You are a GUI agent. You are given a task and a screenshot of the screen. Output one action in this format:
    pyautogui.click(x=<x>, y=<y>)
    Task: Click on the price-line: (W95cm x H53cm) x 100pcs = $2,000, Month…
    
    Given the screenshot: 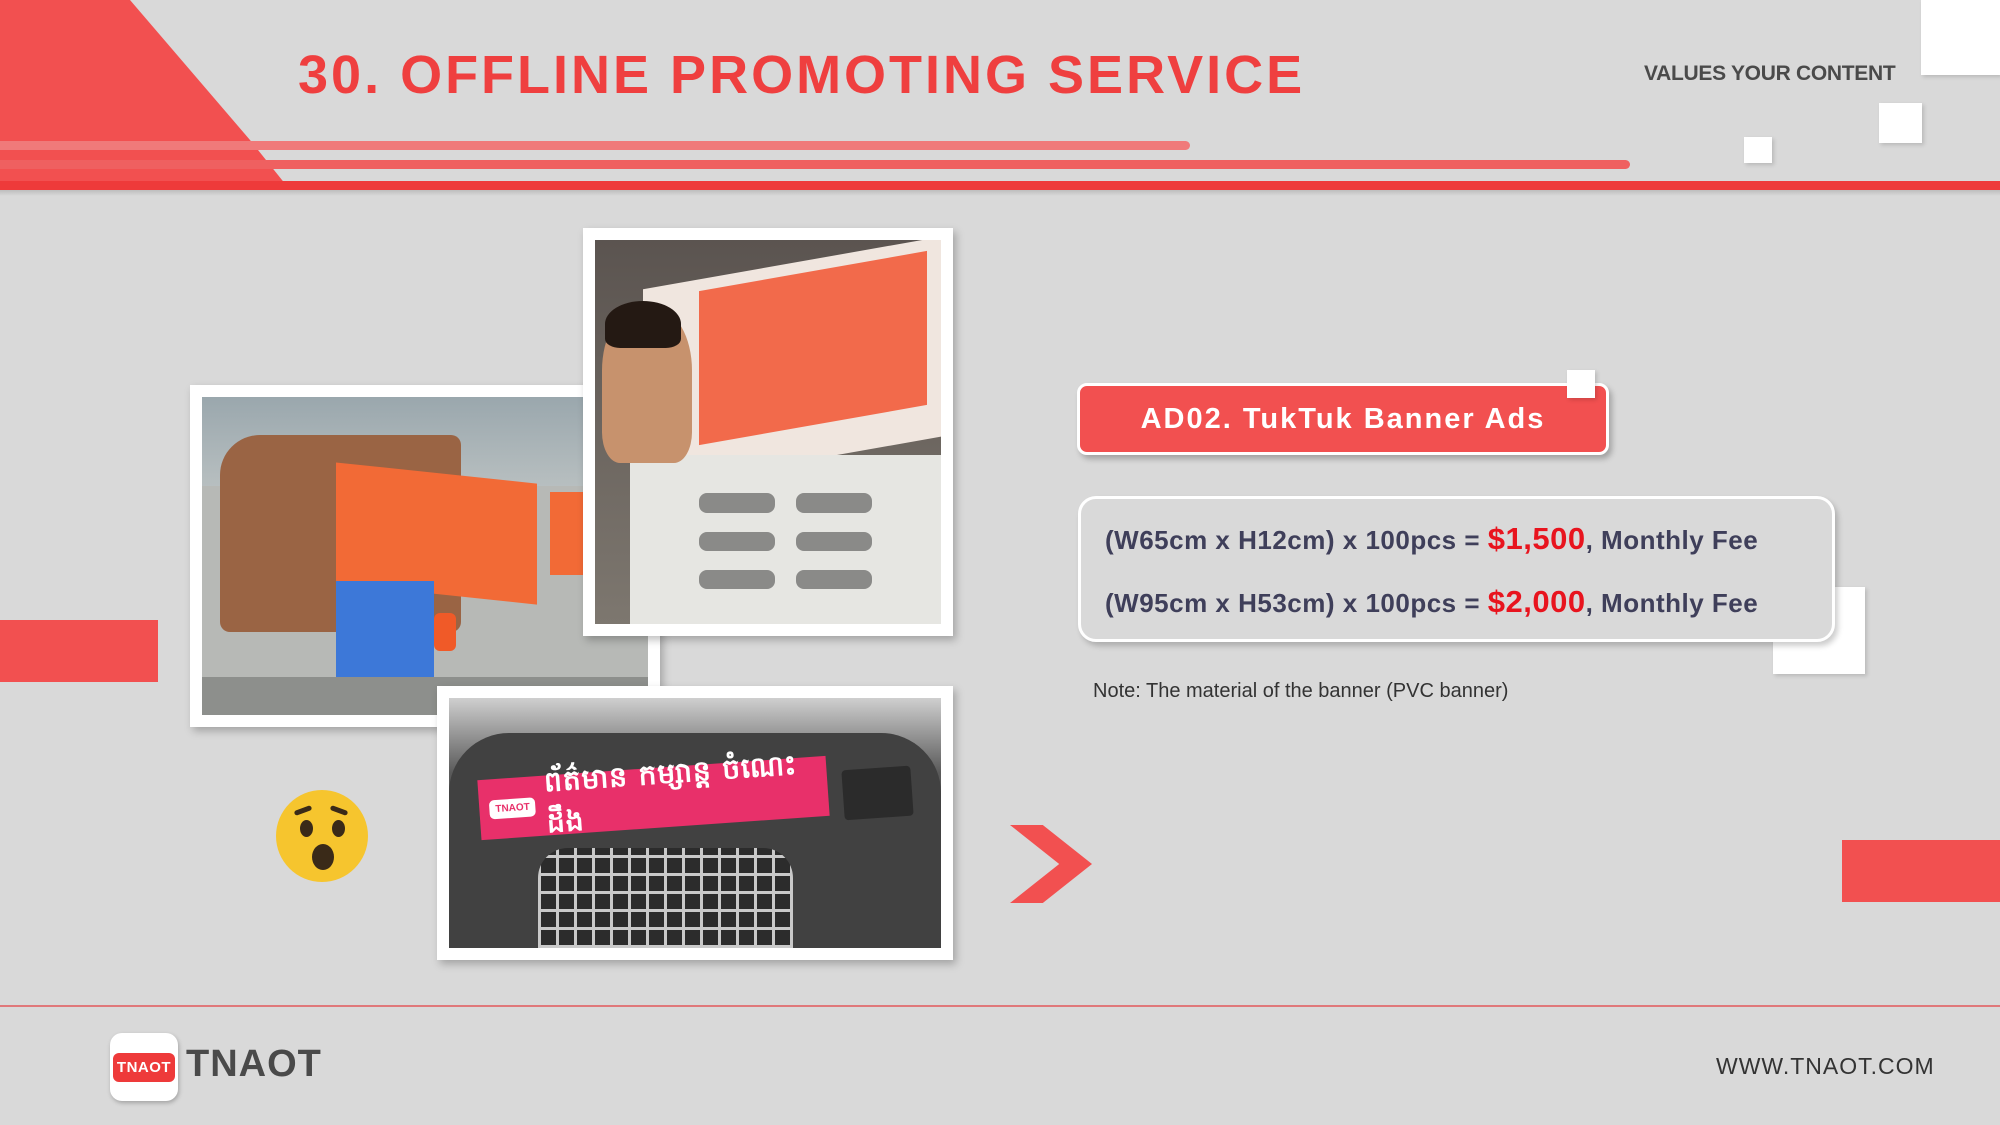 What is the action you would take?
    pyautogui.click(x=1431, y=602)
    